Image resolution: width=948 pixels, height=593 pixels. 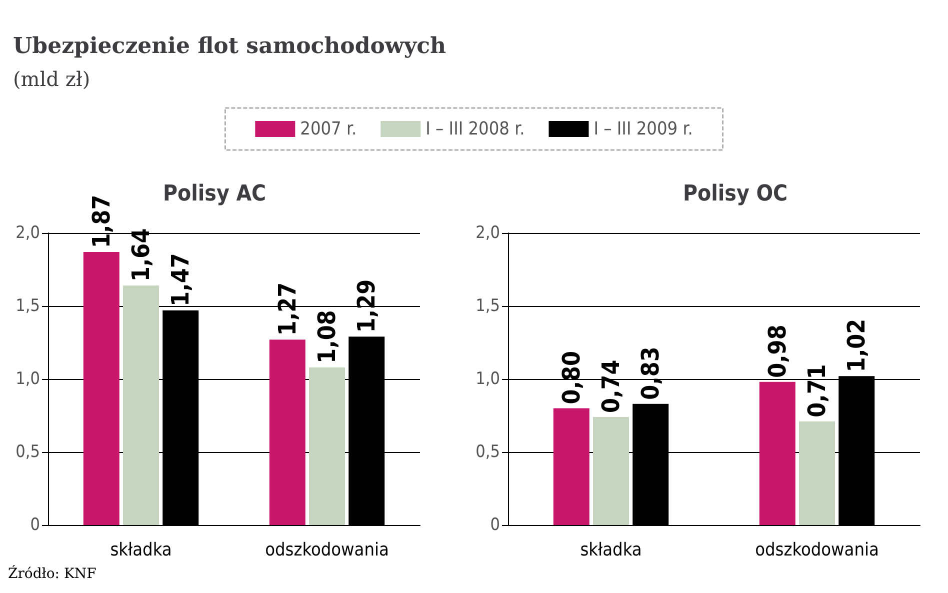 I want to click on chart-title: Polisy OC, so click(x=735, y=194).